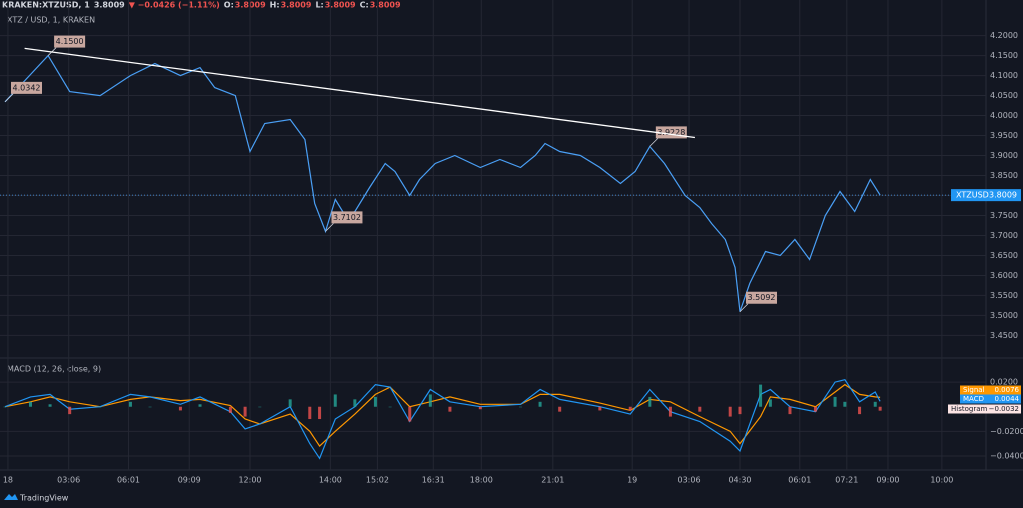  I want to click on x-tick-label: 09:09, so click(189, 480).